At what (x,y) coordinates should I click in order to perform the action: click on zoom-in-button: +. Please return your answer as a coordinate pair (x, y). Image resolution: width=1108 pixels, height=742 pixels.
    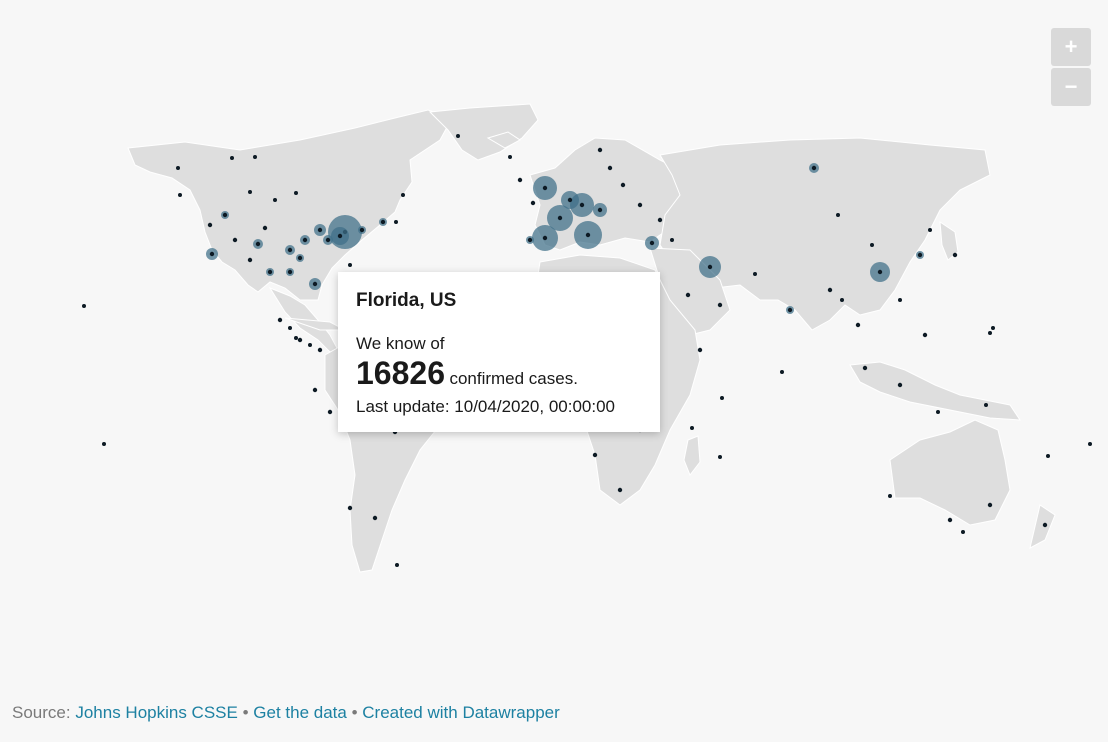
    Looking at the image, I should click on (1071, 47).